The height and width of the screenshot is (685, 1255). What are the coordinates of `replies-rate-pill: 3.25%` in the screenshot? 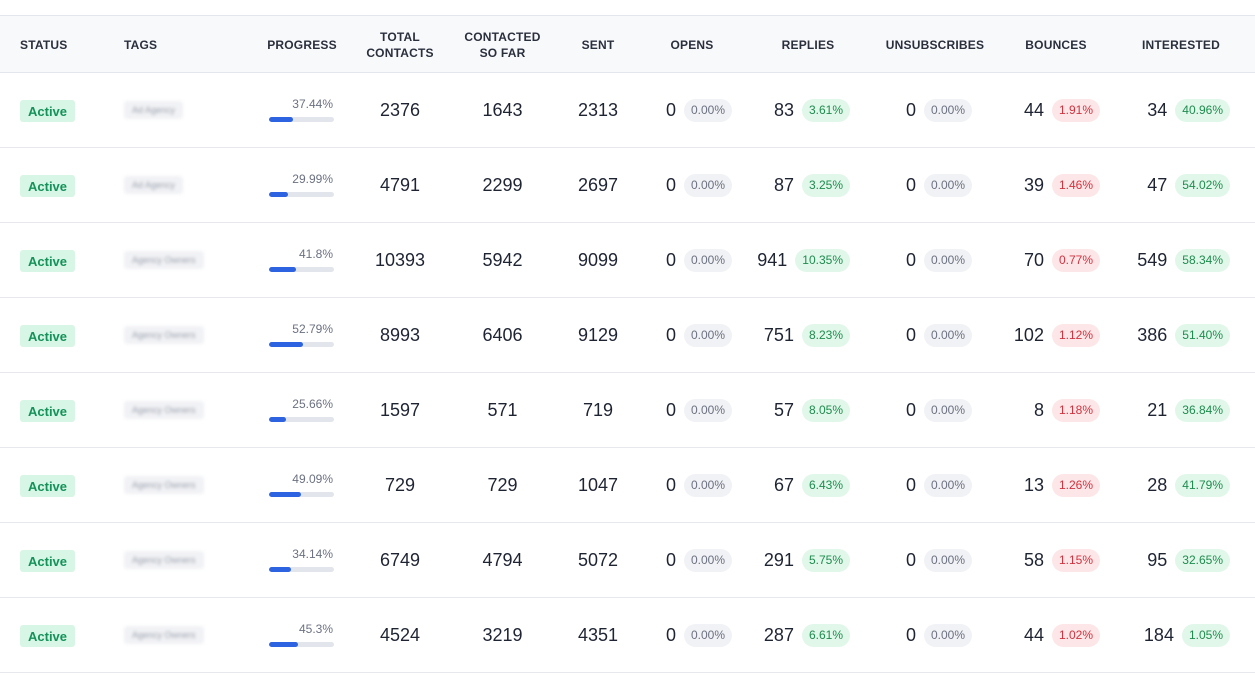 It's located at (825, 185).